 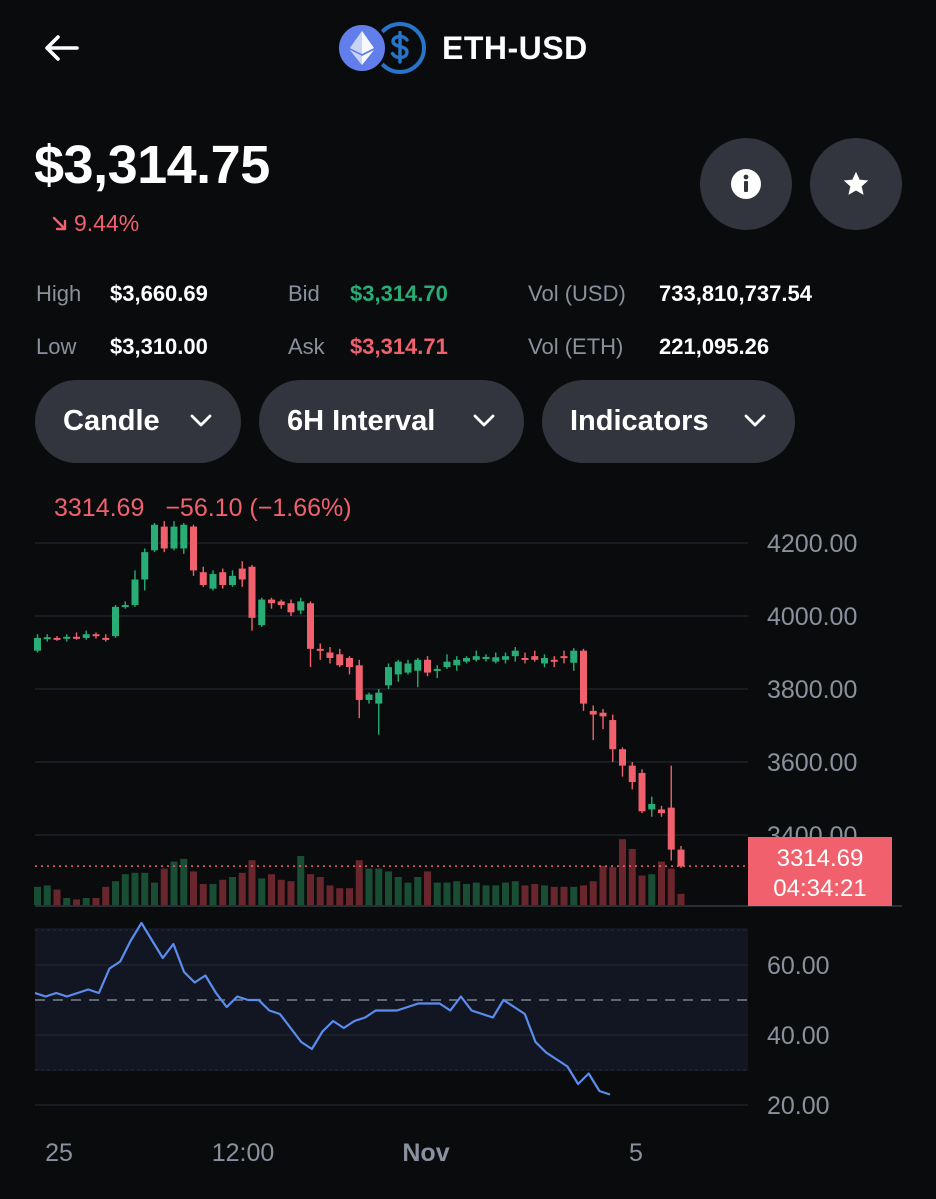 What do you see at coordinates (812, 617) in the screenshot?
I see `y-tick-label: 4000.00` at bounding box center [812, 617].